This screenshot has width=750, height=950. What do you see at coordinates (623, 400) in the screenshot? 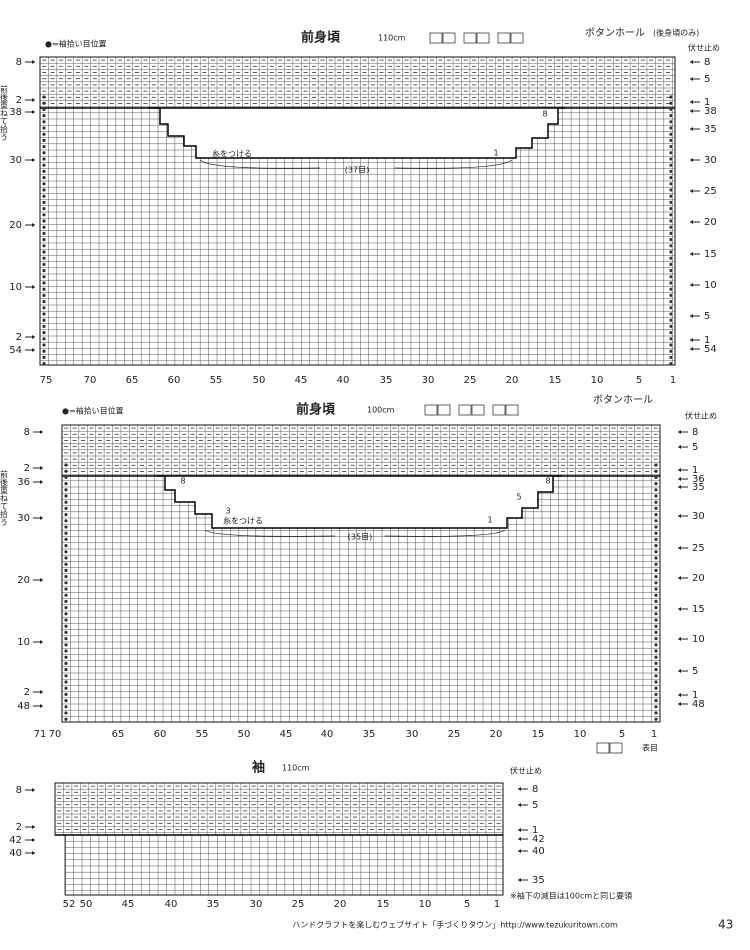
I see `button-hole-label: ボタンホール` at bounding box center [623, 400].